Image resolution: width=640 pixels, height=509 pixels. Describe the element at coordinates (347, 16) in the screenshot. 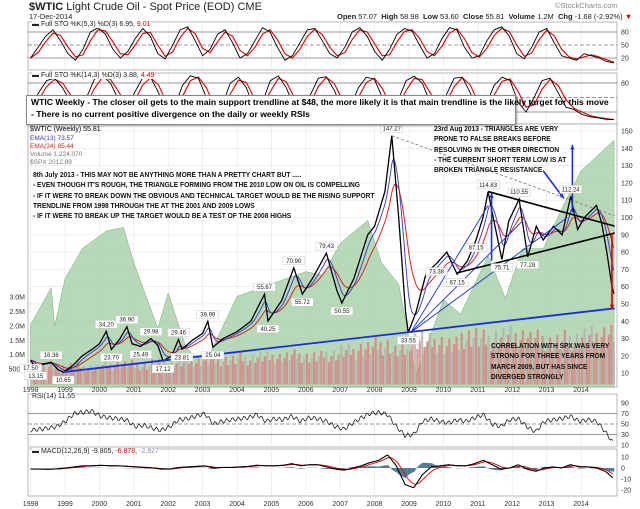

I see `open-label: Open` at that location.